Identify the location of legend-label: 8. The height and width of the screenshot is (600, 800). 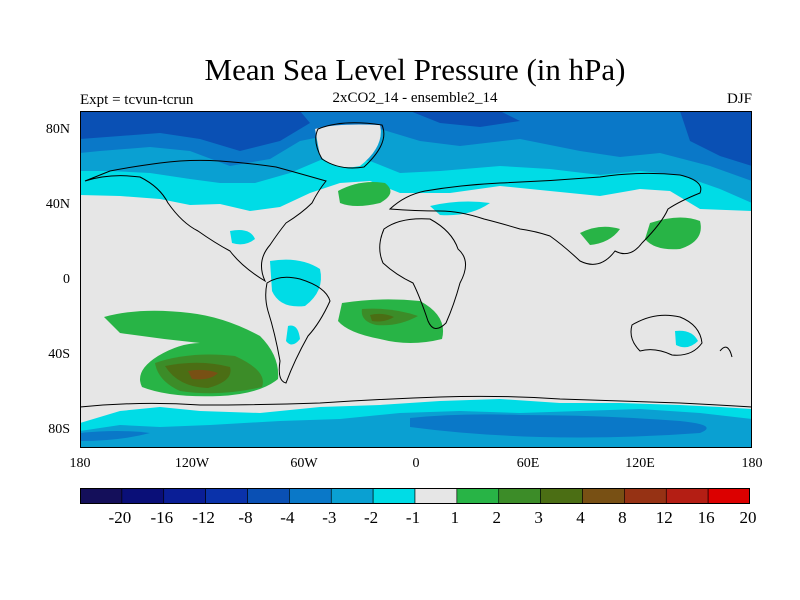
(622, 518).